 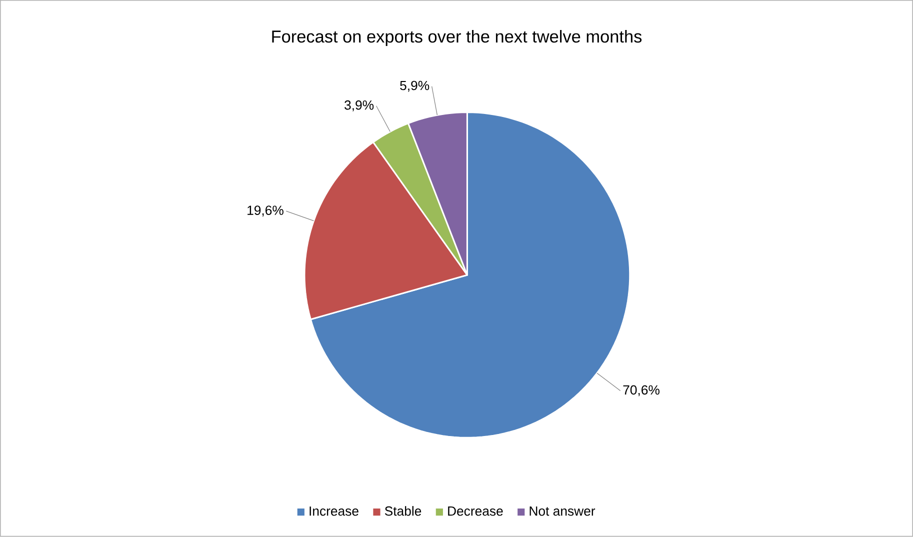 What do you see at coordinates (403, 511) in the screenshot?
I see `legend-label: Stable` at bounding box center [403, 511].